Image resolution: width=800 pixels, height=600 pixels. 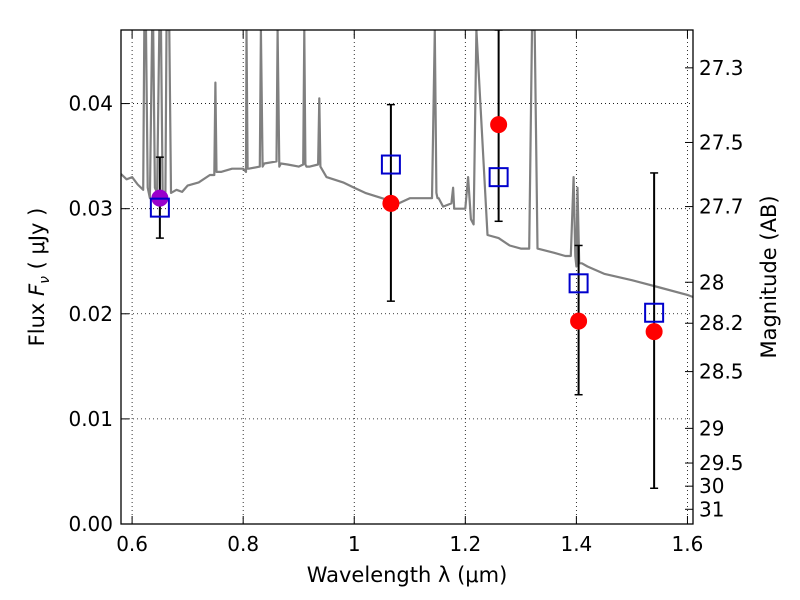 What do you see at coordinates (769, 276) in the screenshot?
I see `right-axis-label: Magnitude (AB)` at bounding box center [769, 276].